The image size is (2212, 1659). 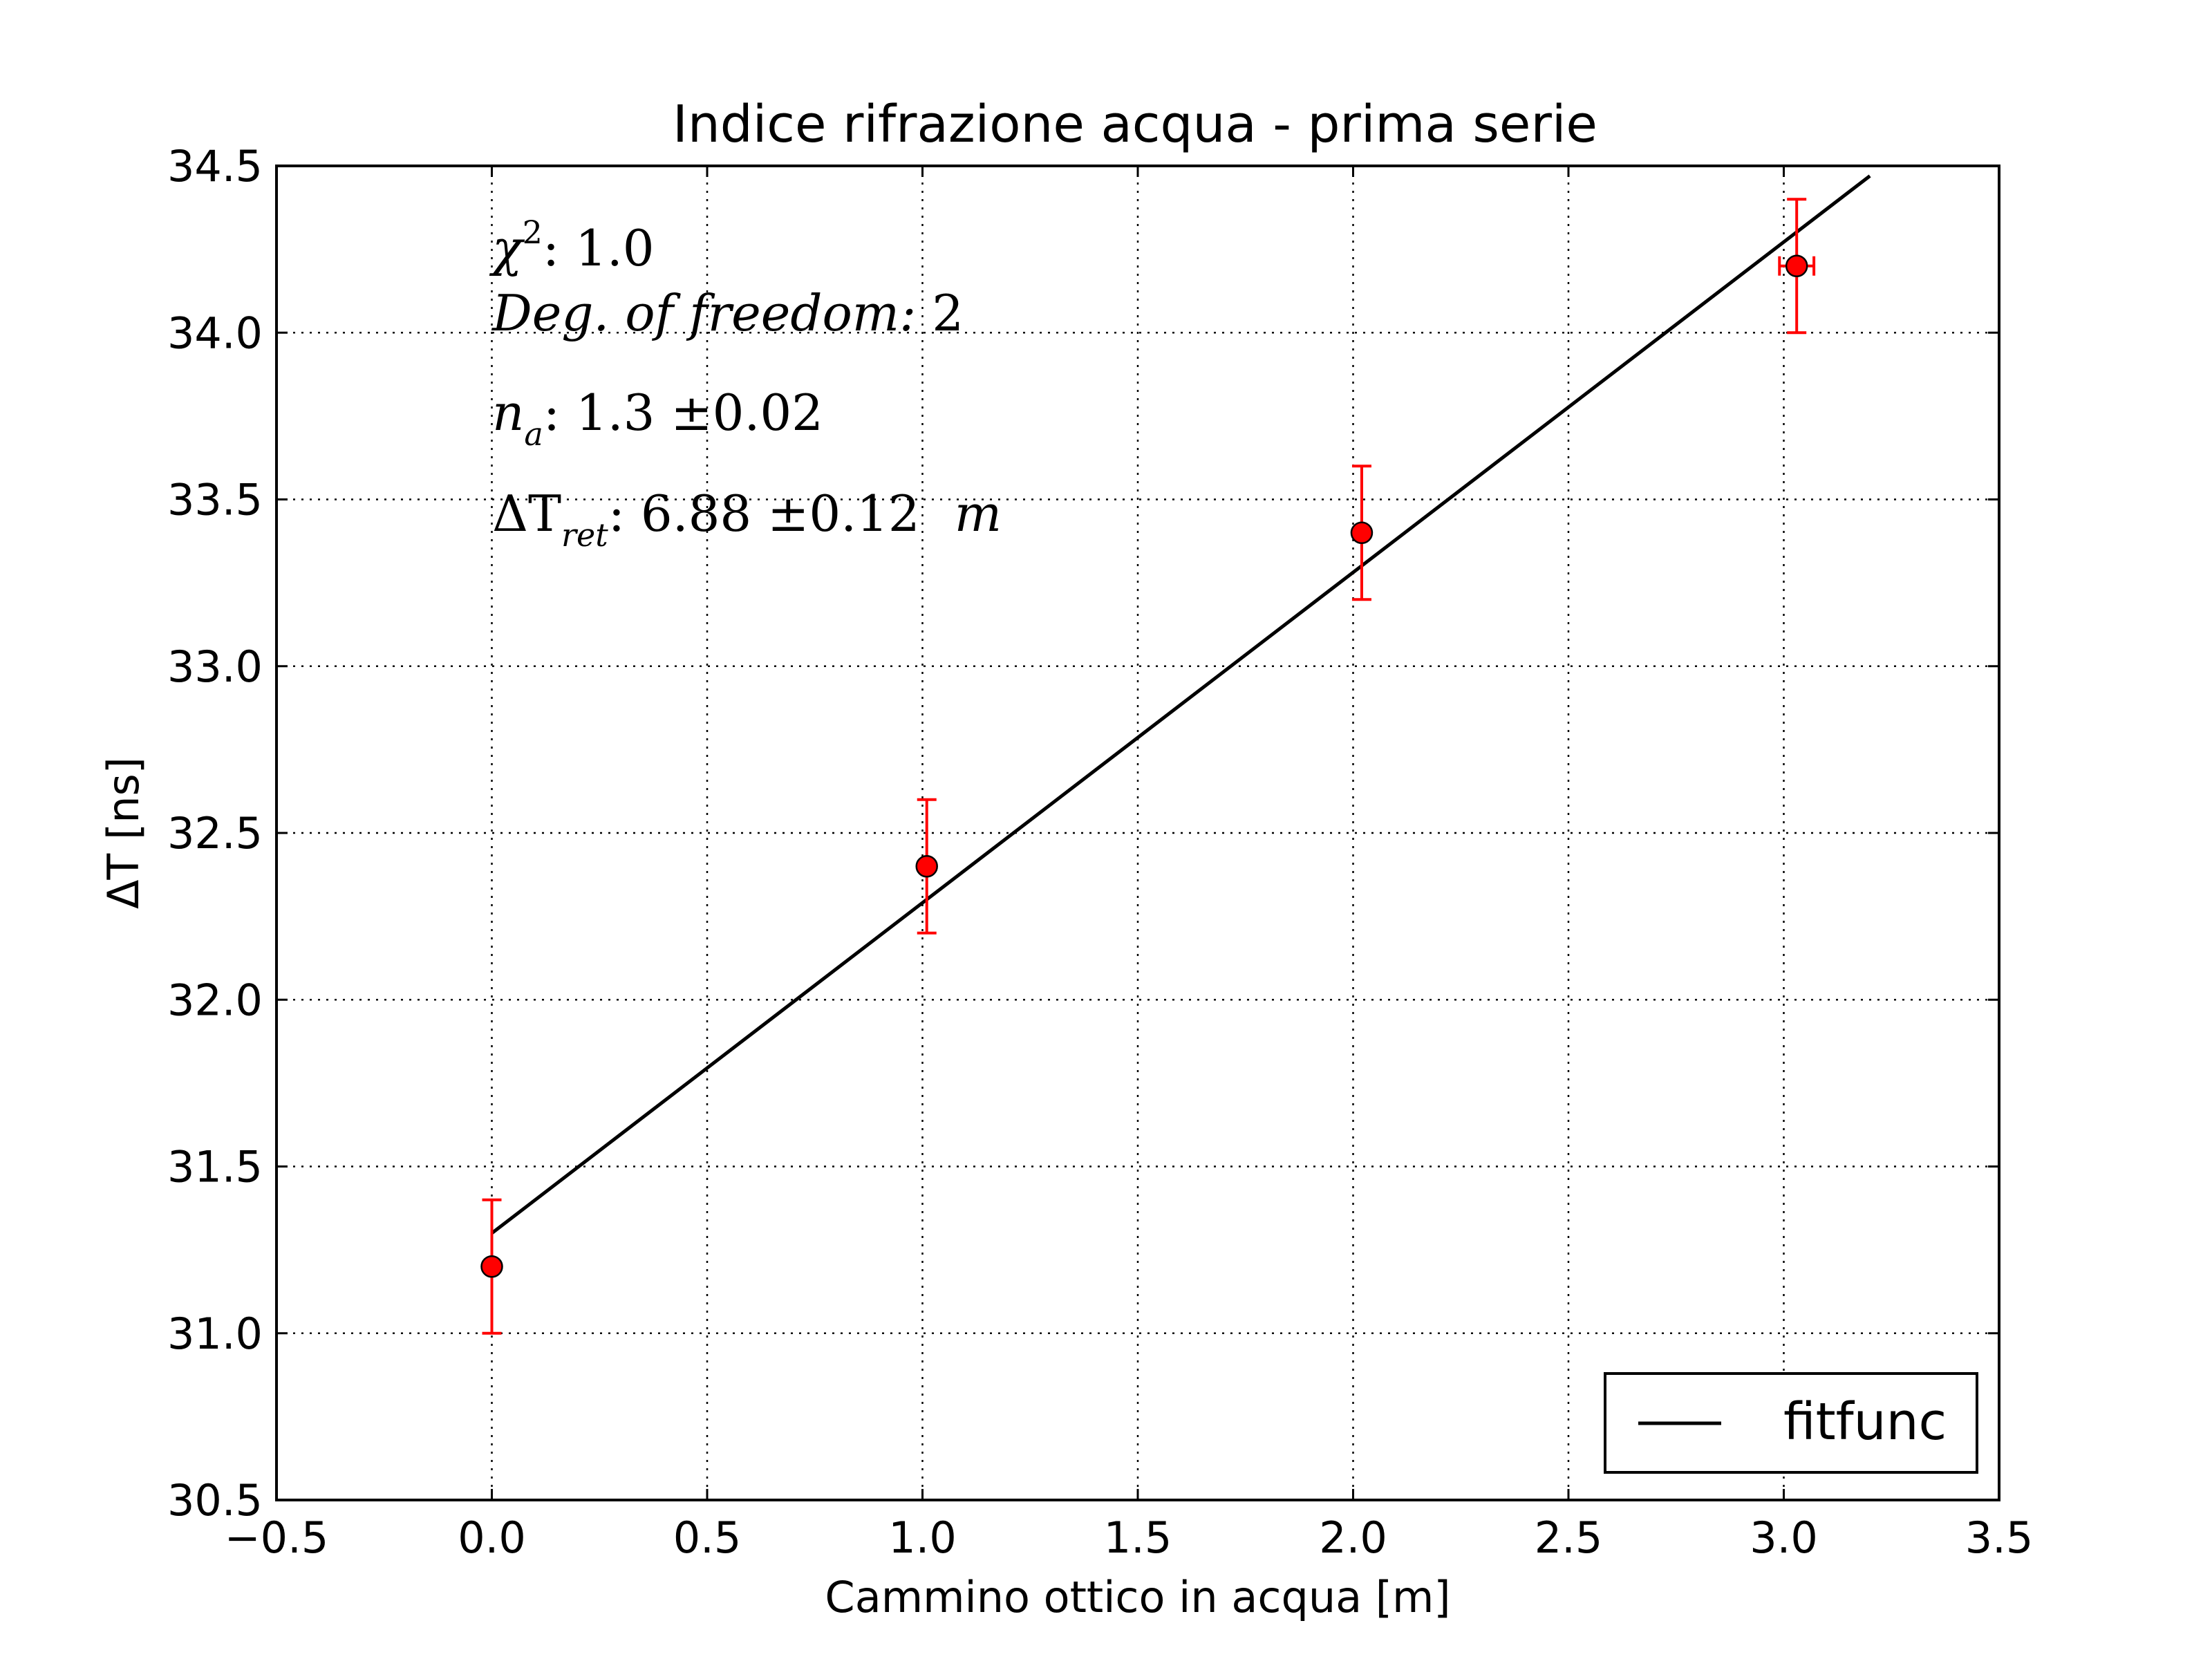 I want to click on y-tick-label: 33.5, so click(x=215, y=500).